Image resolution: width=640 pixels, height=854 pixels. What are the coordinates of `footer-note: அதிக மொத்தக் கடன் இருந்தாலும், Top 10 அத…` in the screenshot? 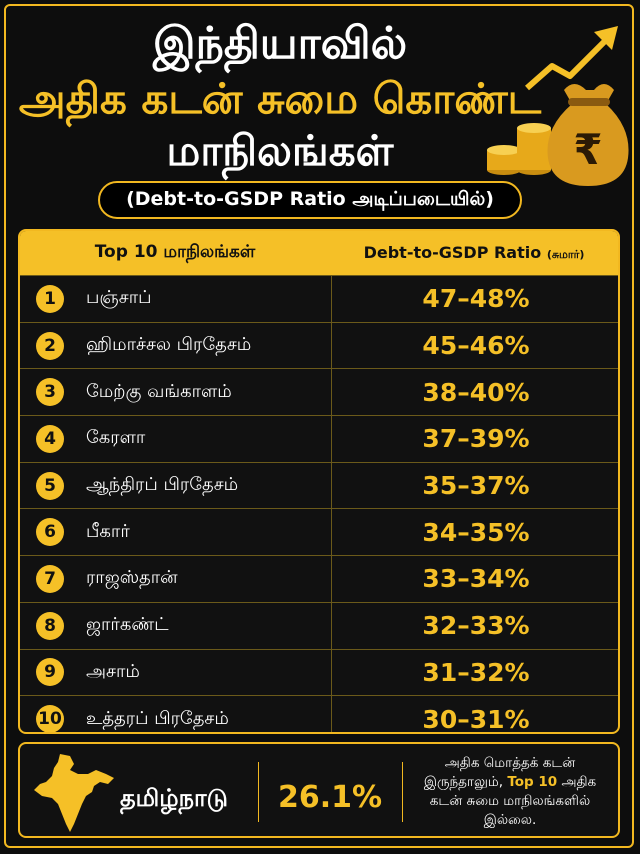 It's located at (510, 791).